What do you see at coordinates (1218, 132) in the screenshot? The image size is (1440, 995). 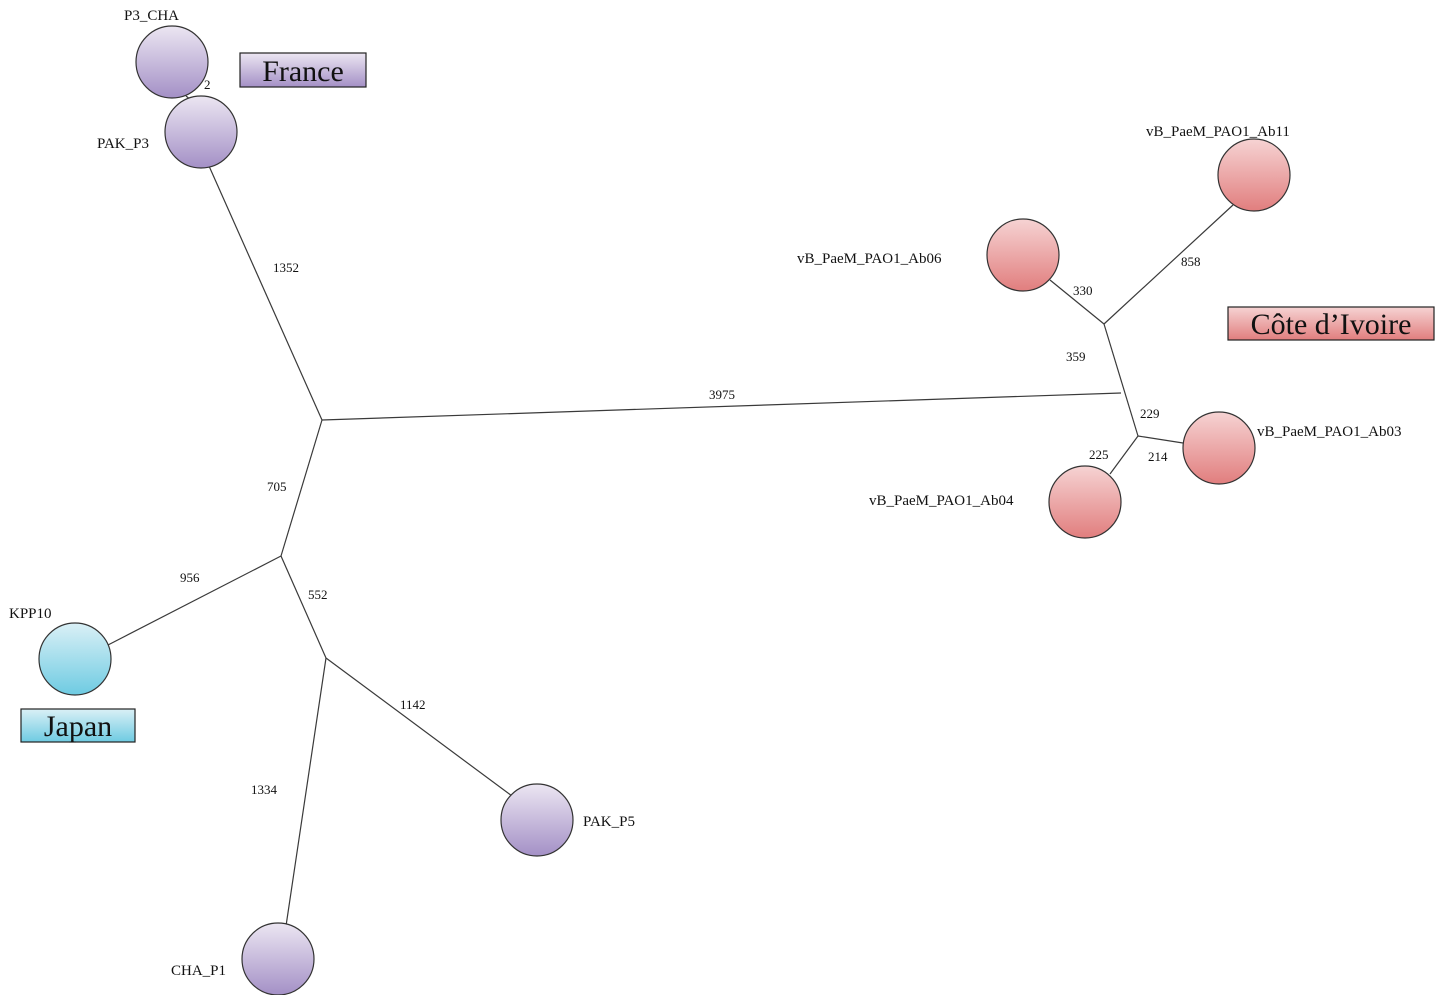 I see `label-ab11: vB_PaeM_PAO1_Ab11` at bounding box center [1218, 132].